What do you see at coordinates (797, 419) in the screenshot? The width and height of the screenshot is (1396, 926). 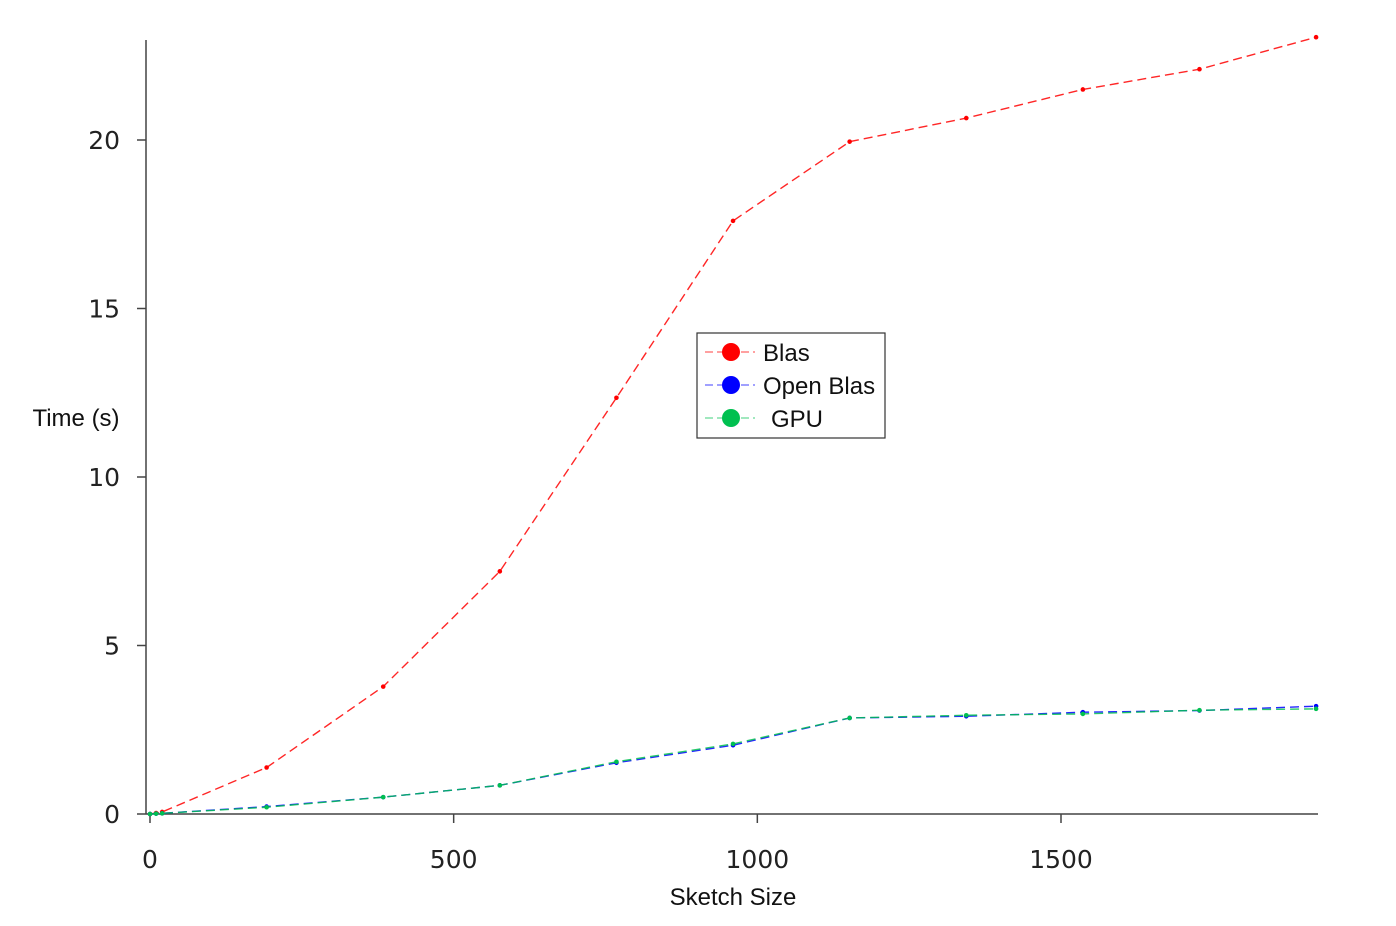 I see `legend-label-gpu: GPU` at bounding box center [797, 419].